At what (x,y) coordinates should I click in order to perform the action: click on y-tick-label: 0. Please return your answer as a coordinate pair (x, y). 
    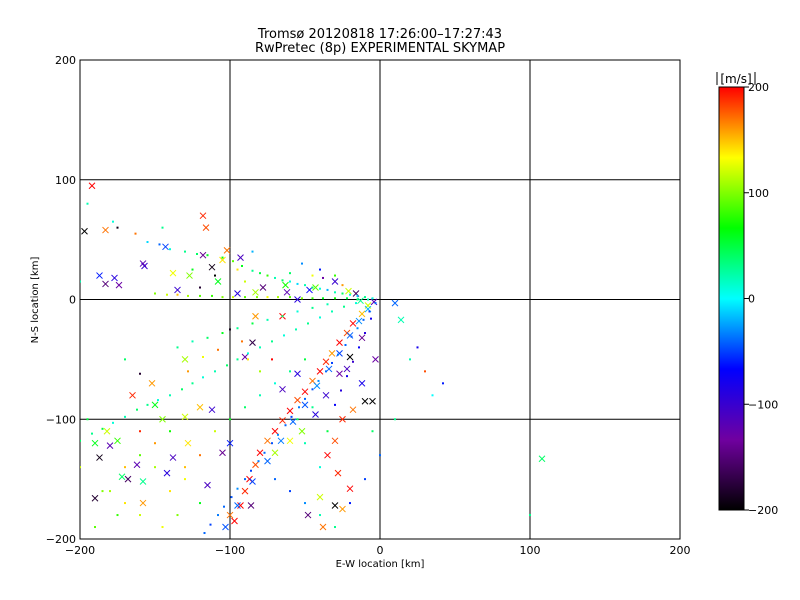
    Looking at the image, I should click on (72, 300).